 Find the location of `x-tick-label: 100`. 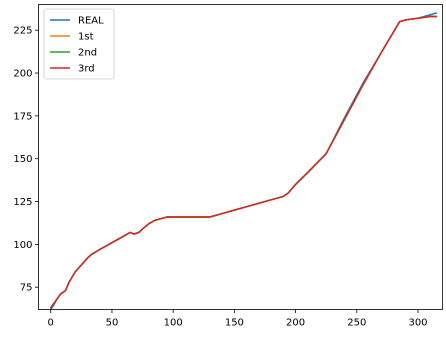

x-tick-label: 100 is located at coordinates (173, 323).